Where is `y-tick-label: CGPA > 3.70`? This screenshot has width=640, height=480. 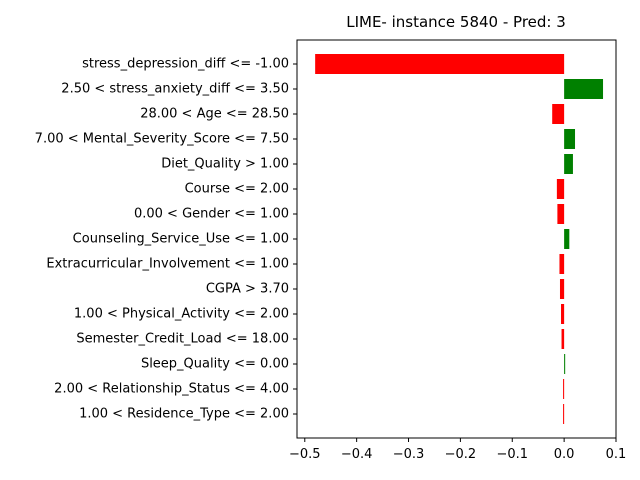 y-tick-label: CGPA > 3.70 is located at coordinates (247, 289).